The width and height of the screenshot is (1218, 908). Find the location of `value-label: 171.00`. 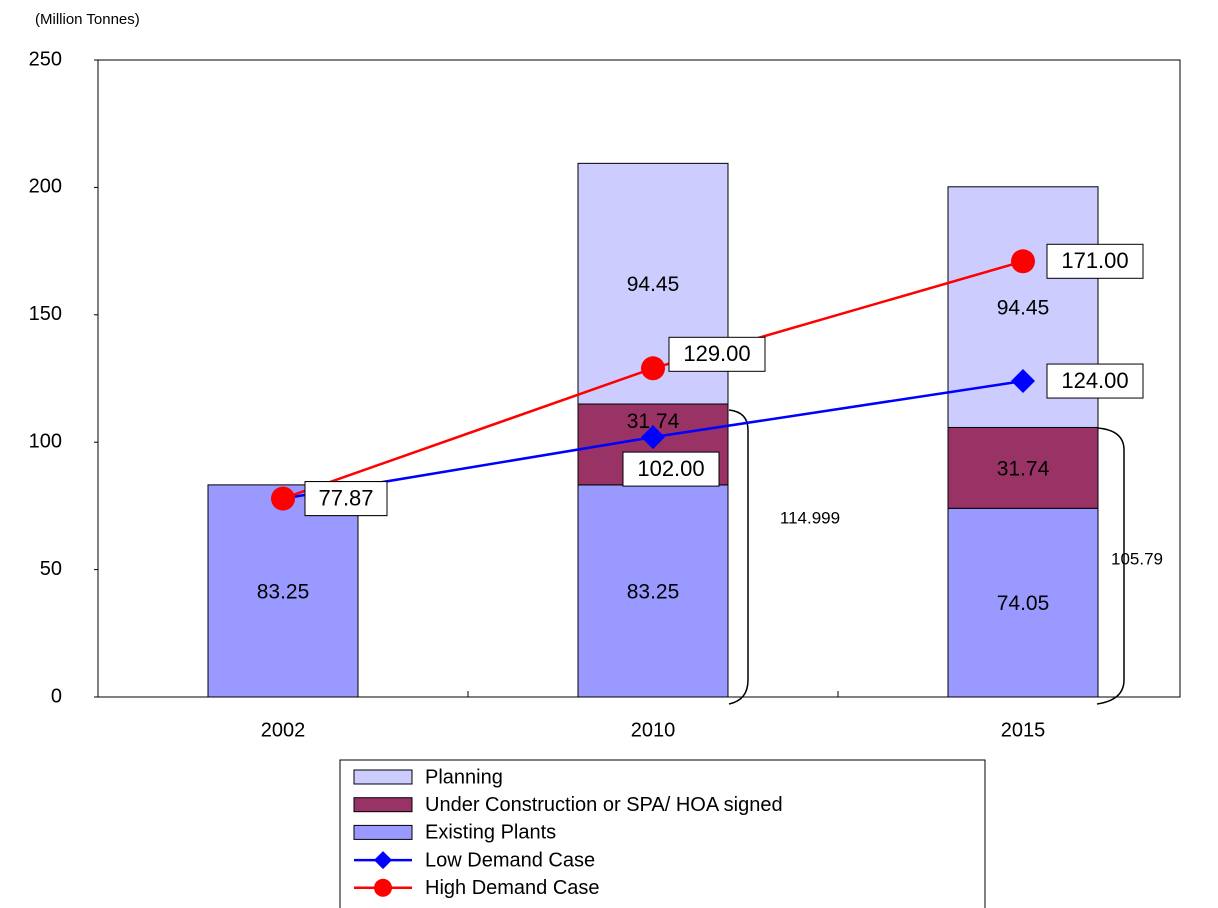

value-label: 171.00 is located at coordinates (1094, 260).